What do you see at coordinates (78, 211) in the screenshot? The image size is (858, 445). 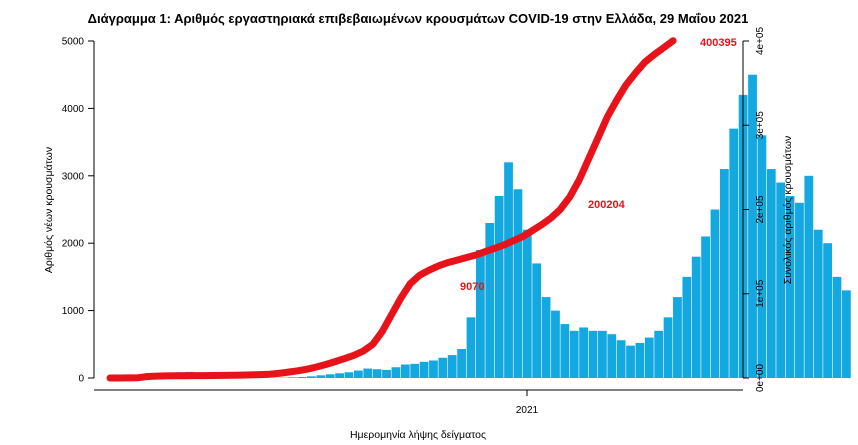 I see `left-axis: 0 1000 2000 3000 4000 5000` at bounding box center [78, 211].